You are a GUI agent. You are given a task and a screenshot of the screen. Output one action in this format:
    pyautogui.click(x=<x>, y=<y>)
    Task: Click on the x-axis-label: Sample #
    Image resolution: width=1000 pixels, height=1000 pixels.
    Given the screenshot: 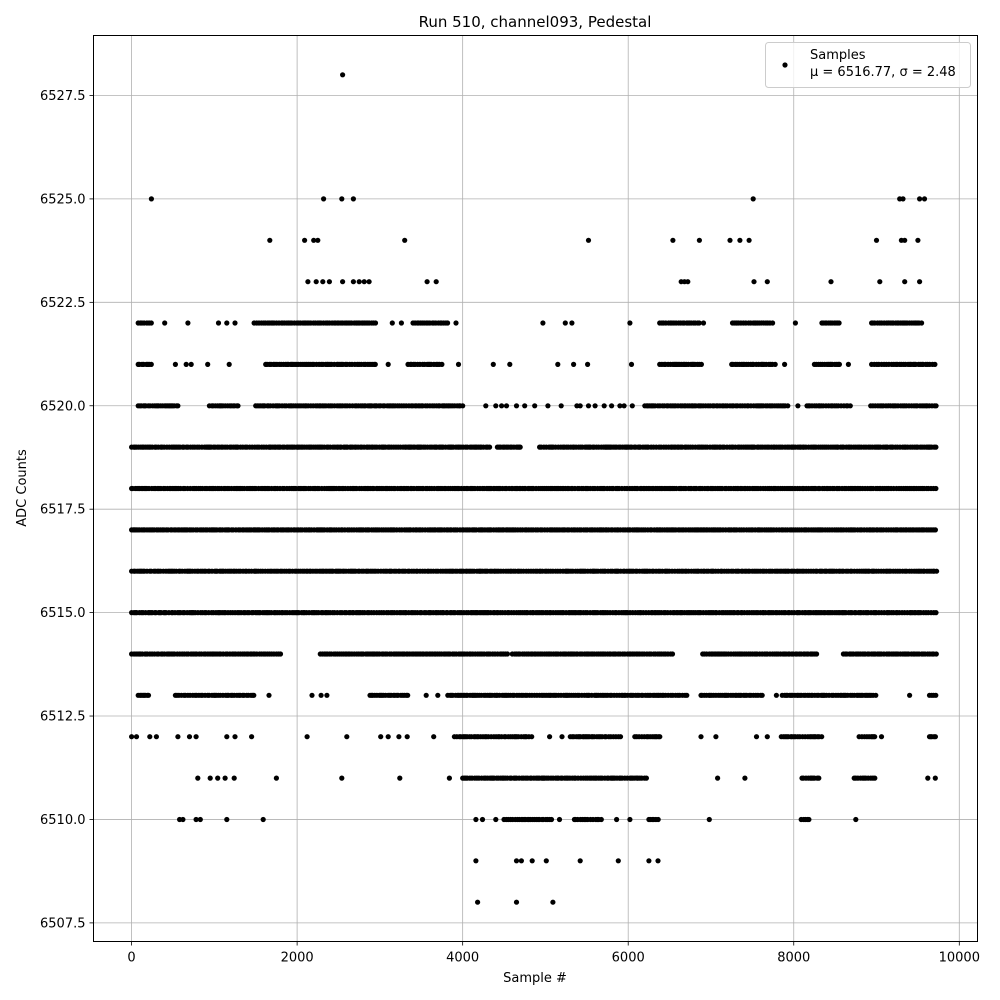 What is the action you would take?
    pyautogui.click(x=535, y=978)
    